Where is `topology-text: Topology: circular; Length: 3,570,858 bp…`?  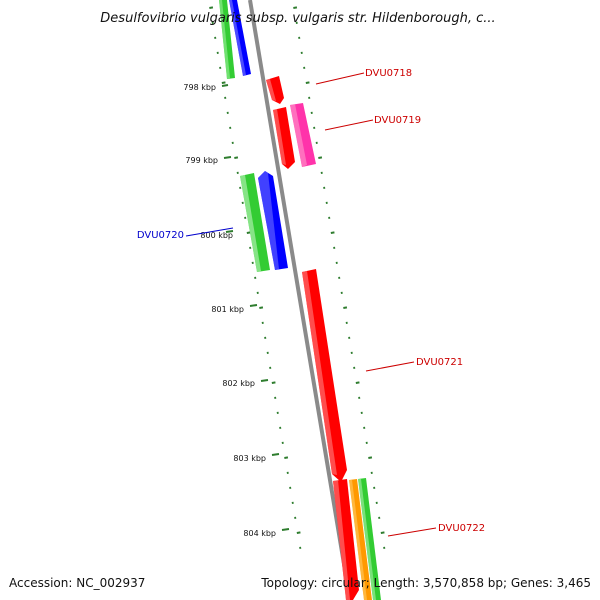
topology-text: Topology: circular; Length: 3,570,858 bp… is located at coordinates (425, 583).